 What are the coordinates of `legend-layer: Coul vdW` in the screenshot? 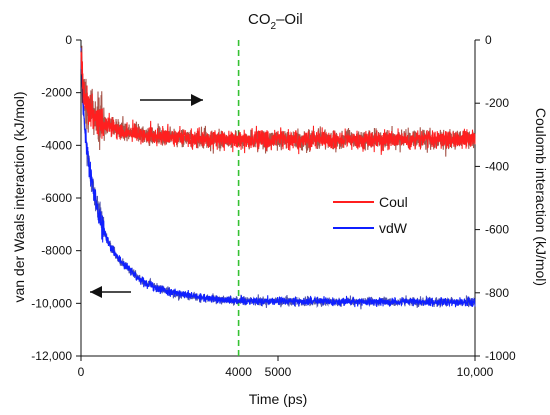 It's located at (370, 215).